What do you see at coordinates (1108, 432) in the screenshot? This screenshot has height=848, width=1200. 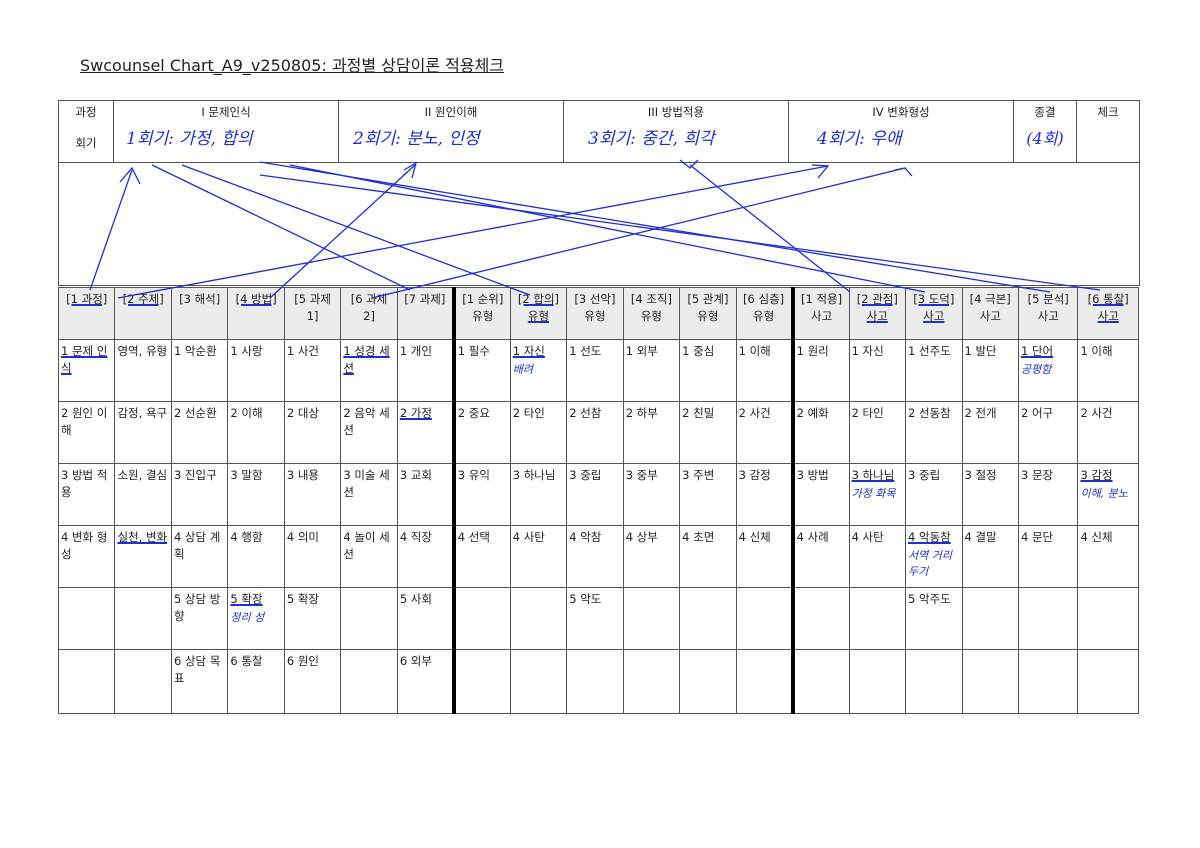 I see `grid-cell: 2 사건` at bounding box center [1108, 432].